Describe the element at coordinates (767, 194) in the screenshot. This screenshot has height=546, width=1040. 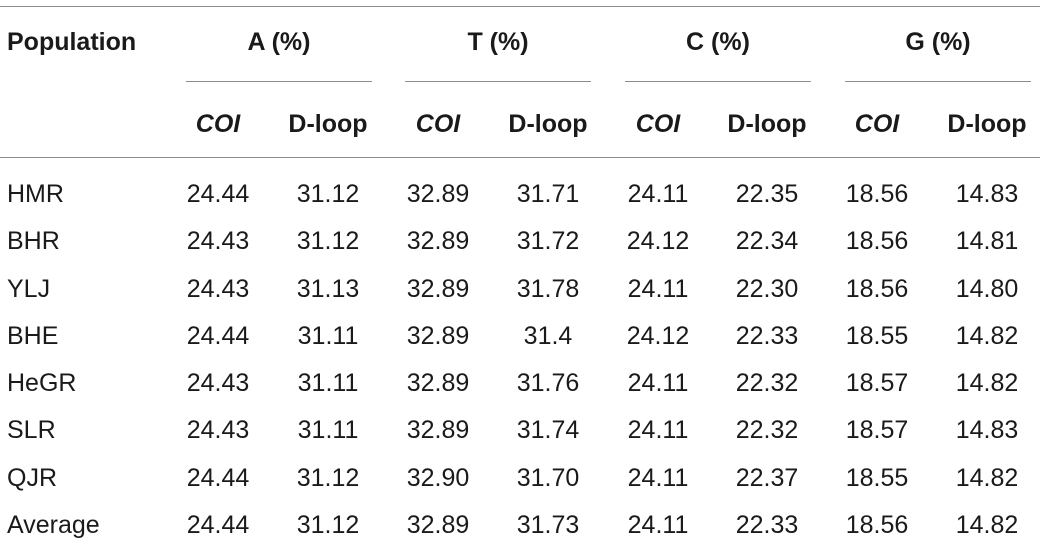
I see `table-cell: 22.35` at that location.